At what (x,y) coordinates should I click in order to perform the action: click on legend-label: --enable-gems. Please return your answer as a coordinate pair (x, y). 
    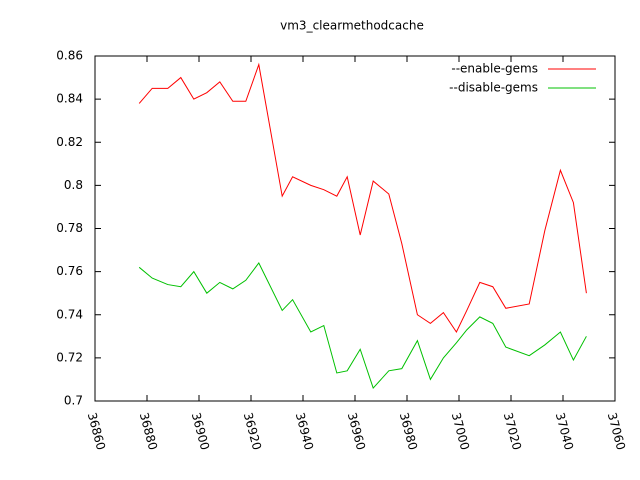
    Looking at the image, I should click on (494, 69).